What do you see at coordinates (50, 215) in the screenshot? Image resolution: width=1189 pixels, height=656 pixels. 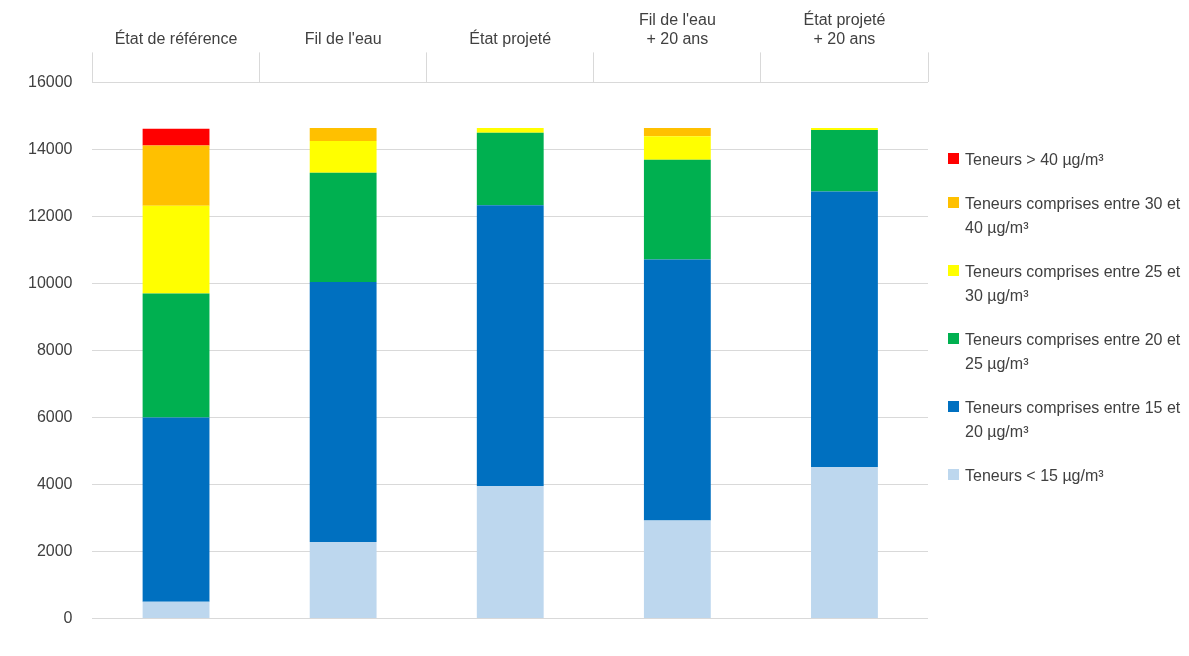 I see `y-tick-label: 12000` at bounding box center [50, 215].